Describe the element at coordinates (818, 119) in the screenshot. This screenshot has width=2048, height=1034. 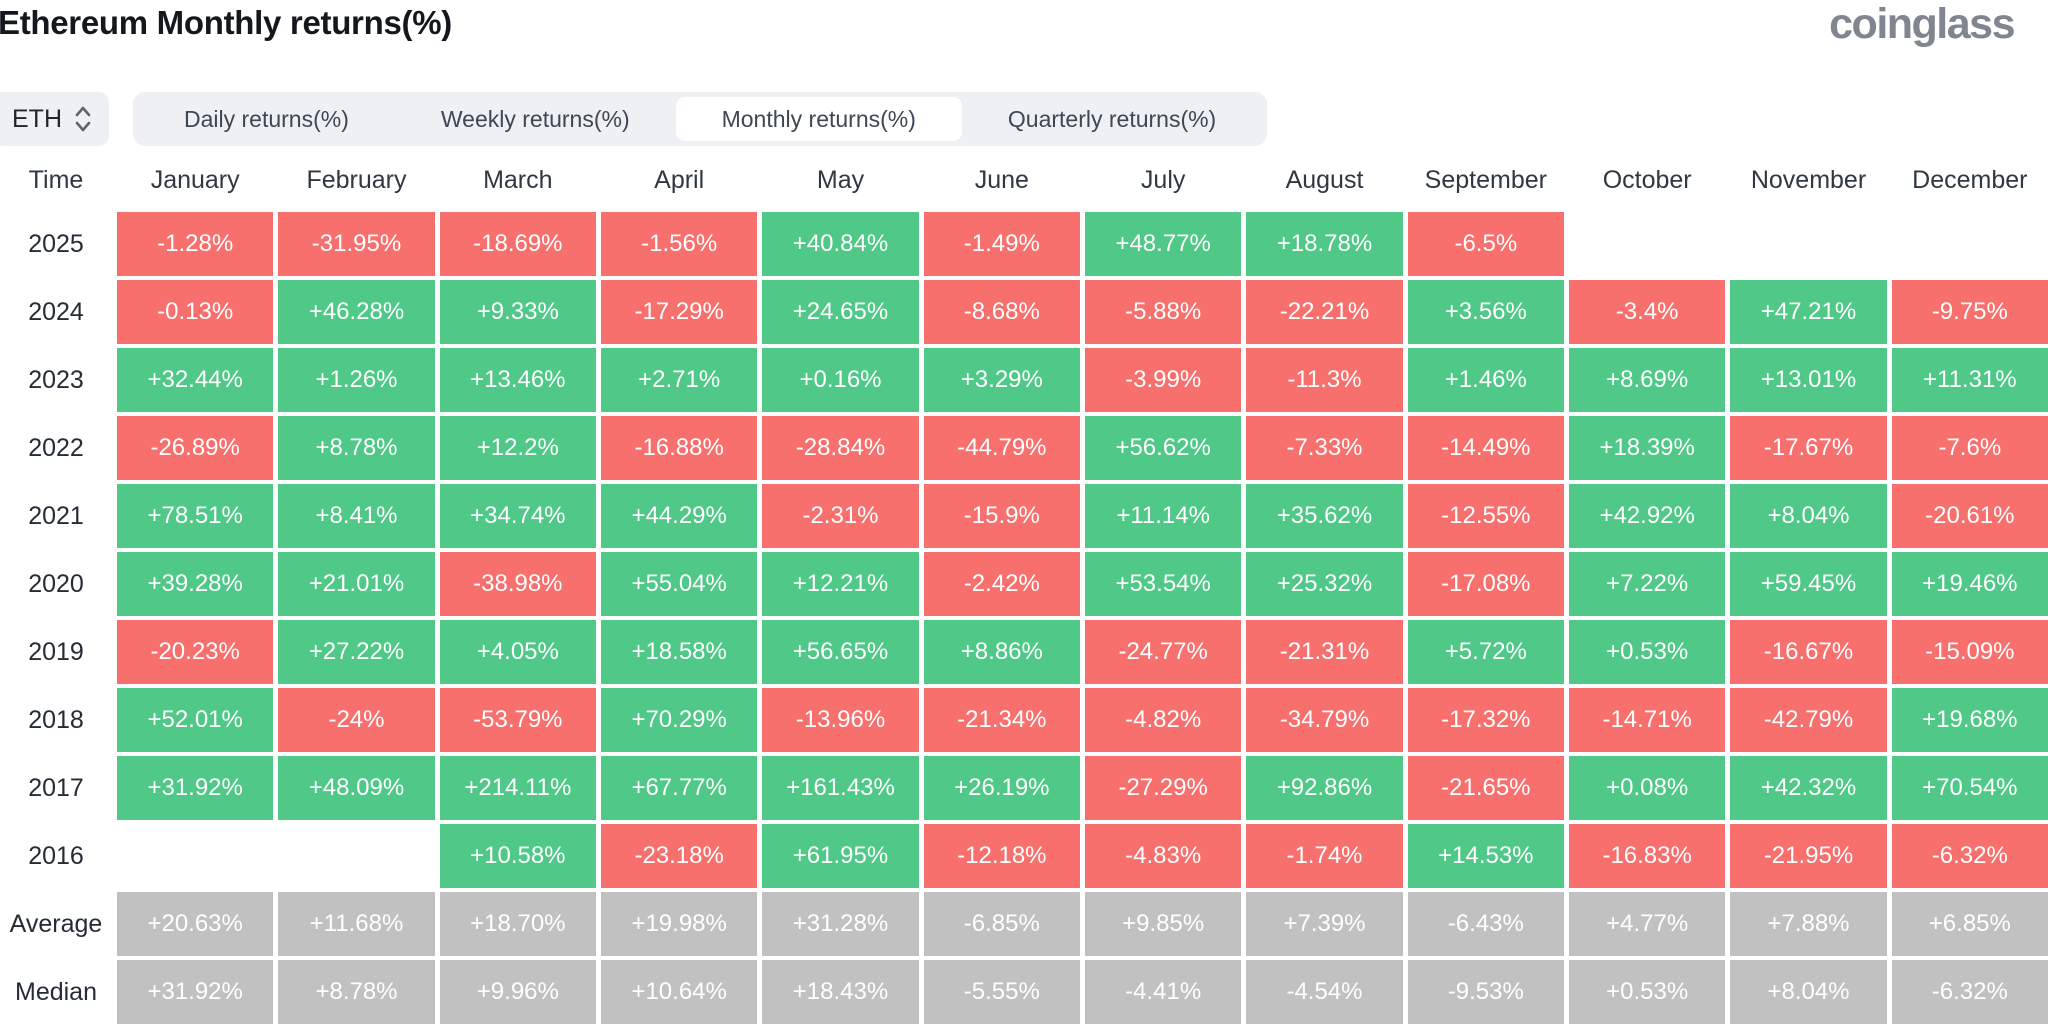
I see `tab-monthly-returns: Monthly returns(%)` at that location.